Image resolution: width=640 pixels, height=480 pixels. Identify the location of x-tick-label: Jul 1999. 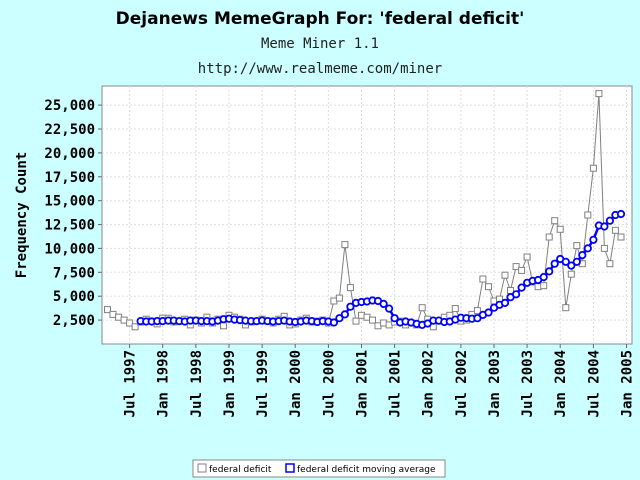
(263, 383).